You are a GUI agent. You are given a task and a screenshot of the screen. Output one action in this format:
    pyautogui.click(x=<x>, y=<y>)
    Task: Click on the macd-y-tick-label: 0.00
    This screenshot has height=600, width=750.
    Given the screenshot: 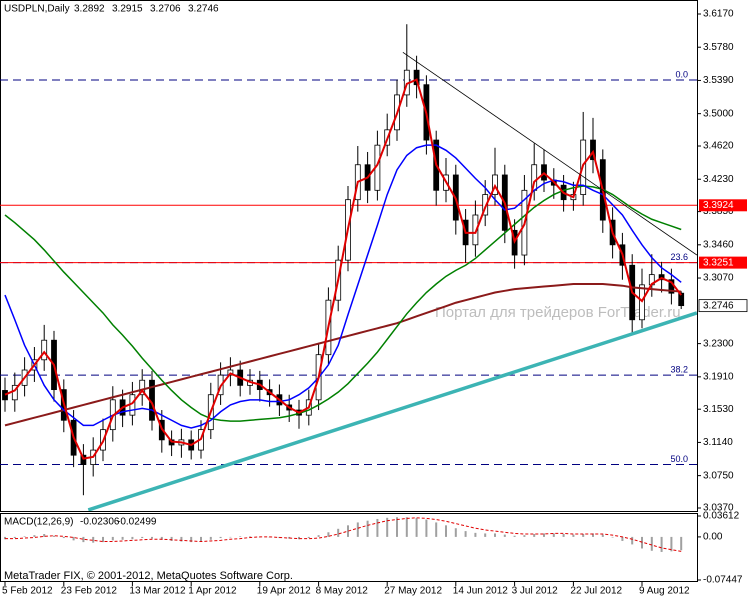 What is the action you would take?
    pyautogui.click(x=713, y=537)
    